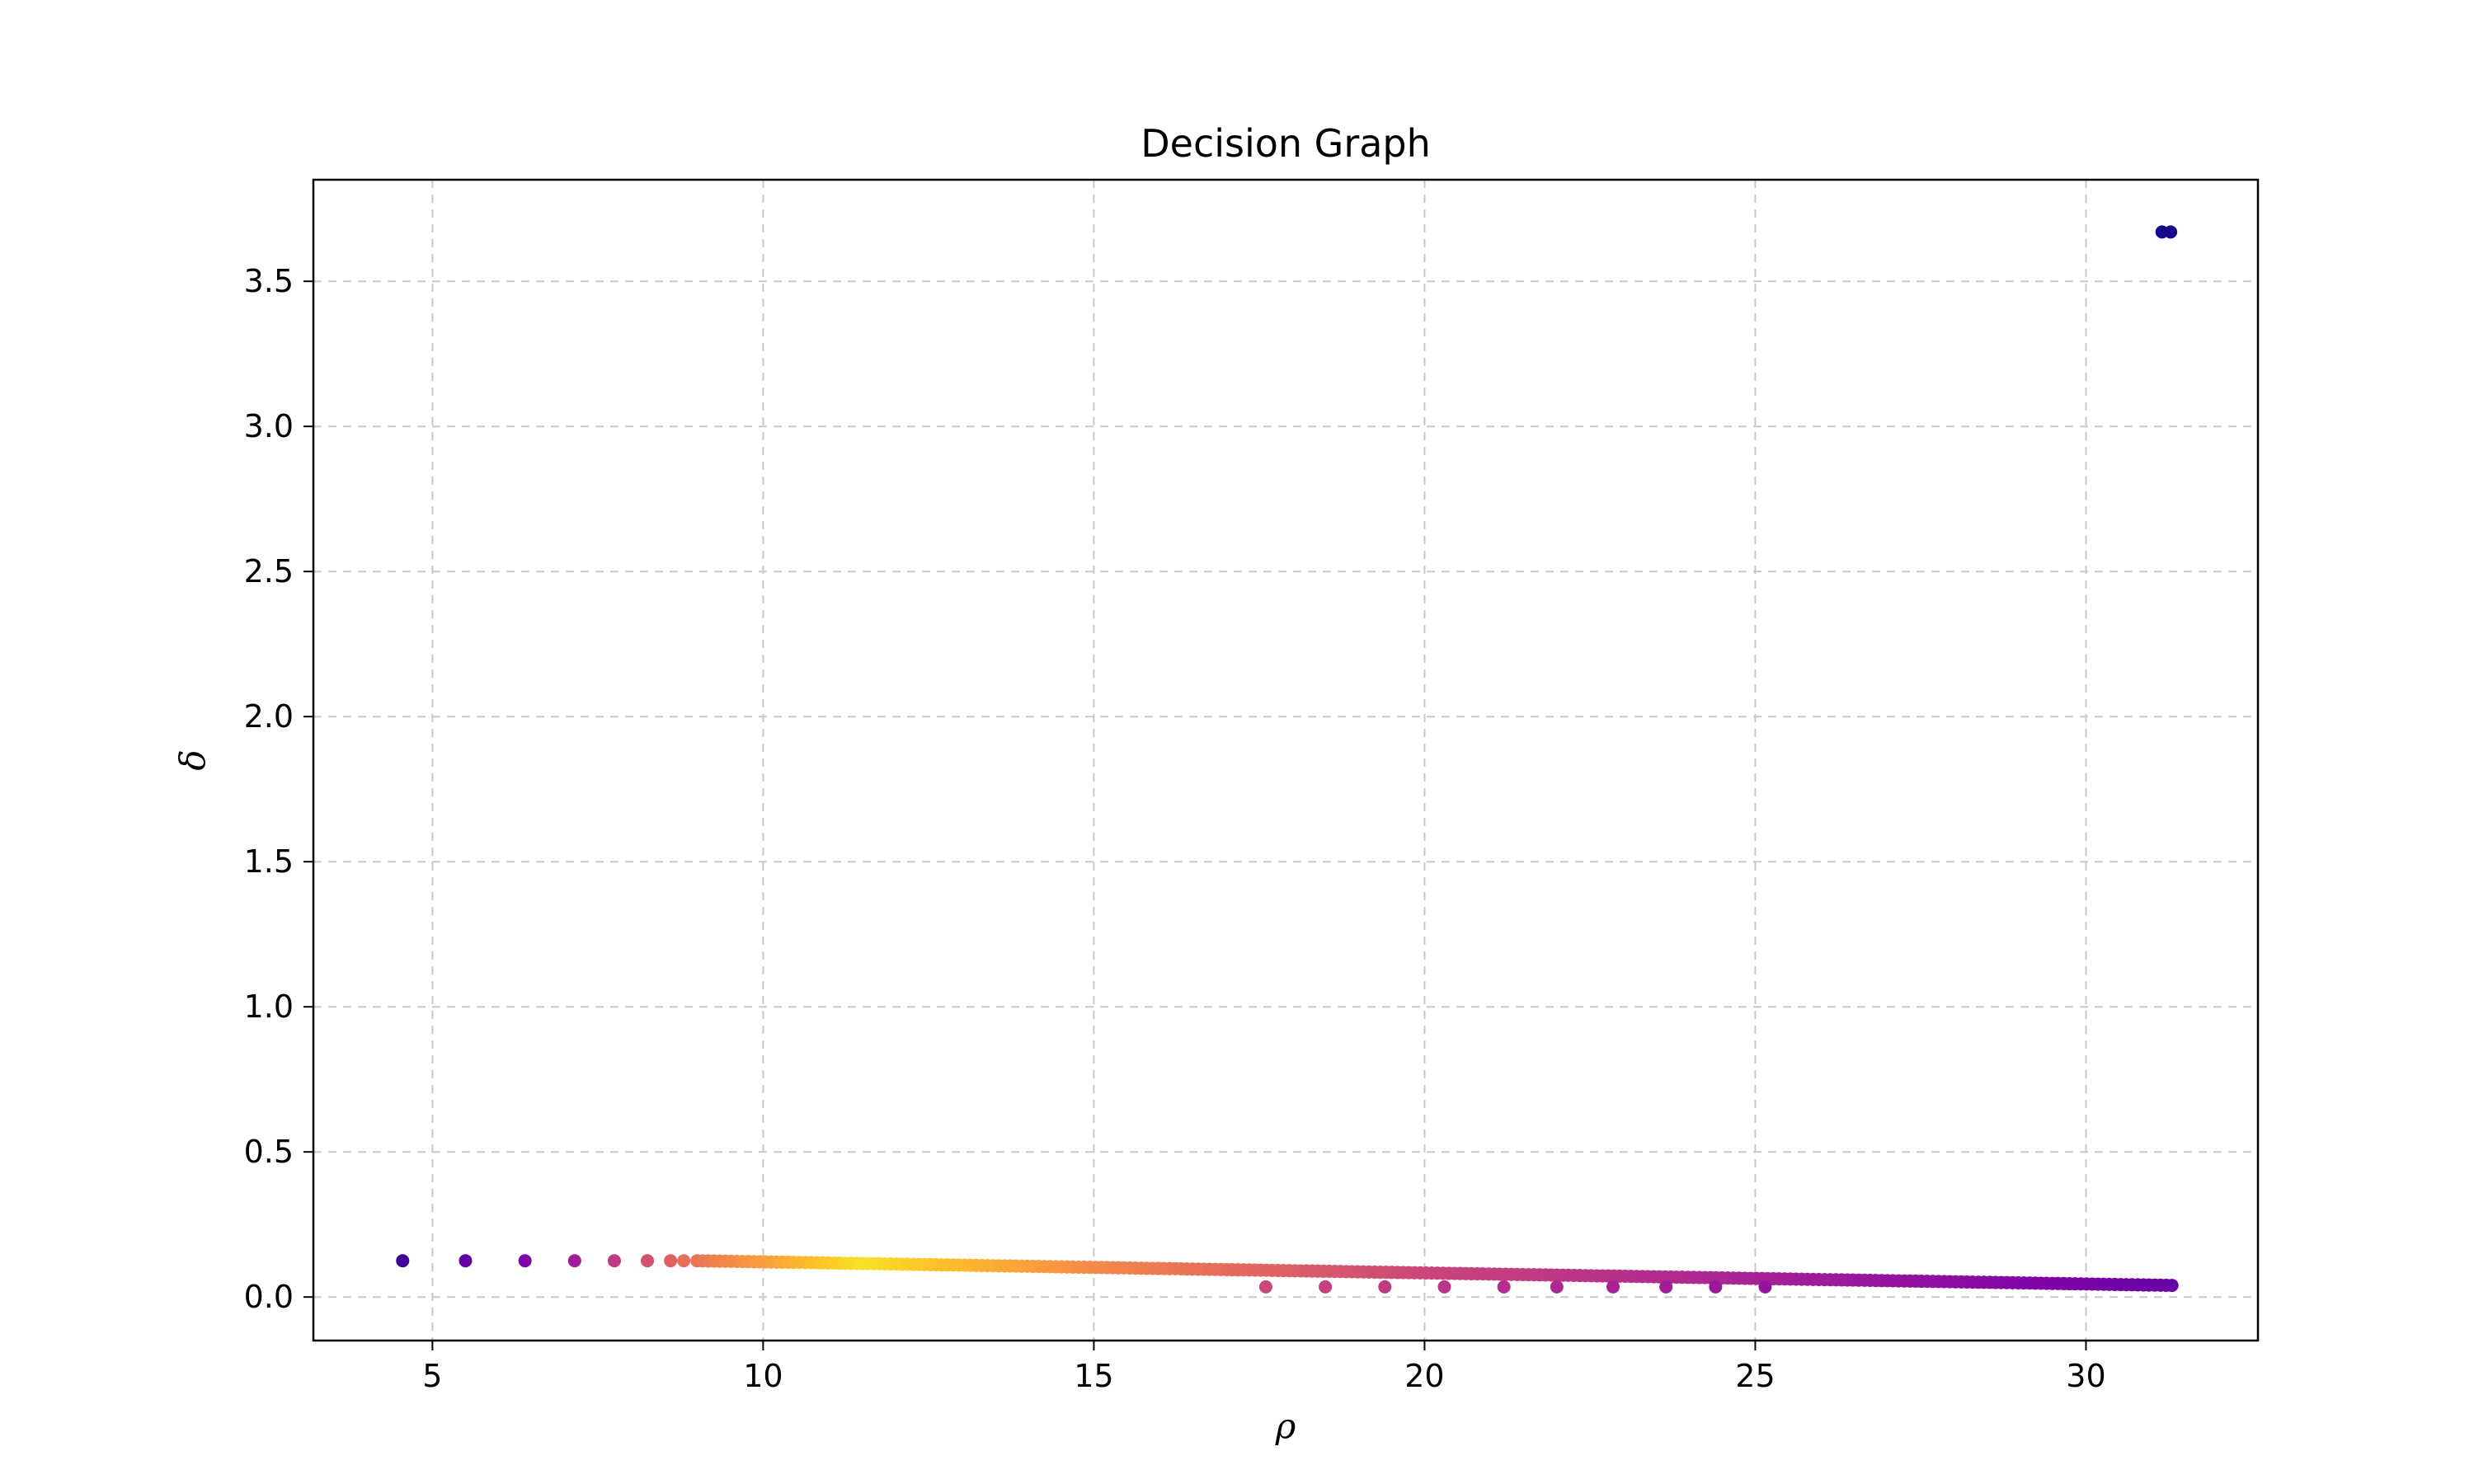 This screenshot has height=1484, width=2474. What do you see at coordinates (2171, 232) in the screenshot?
I see `cluster-centers-point` at bounding box center [2171, 232].